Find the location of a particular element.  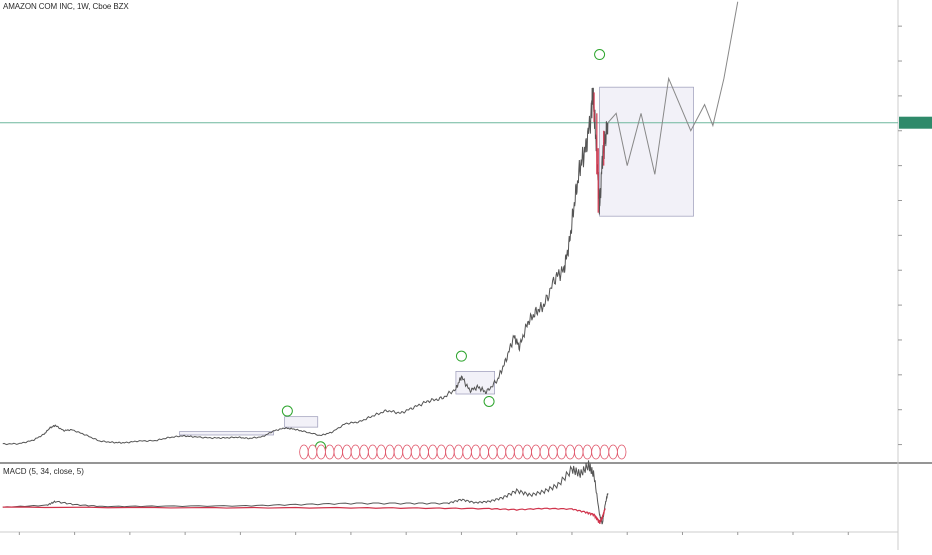

price-tag is located at coordinates (915, 122).